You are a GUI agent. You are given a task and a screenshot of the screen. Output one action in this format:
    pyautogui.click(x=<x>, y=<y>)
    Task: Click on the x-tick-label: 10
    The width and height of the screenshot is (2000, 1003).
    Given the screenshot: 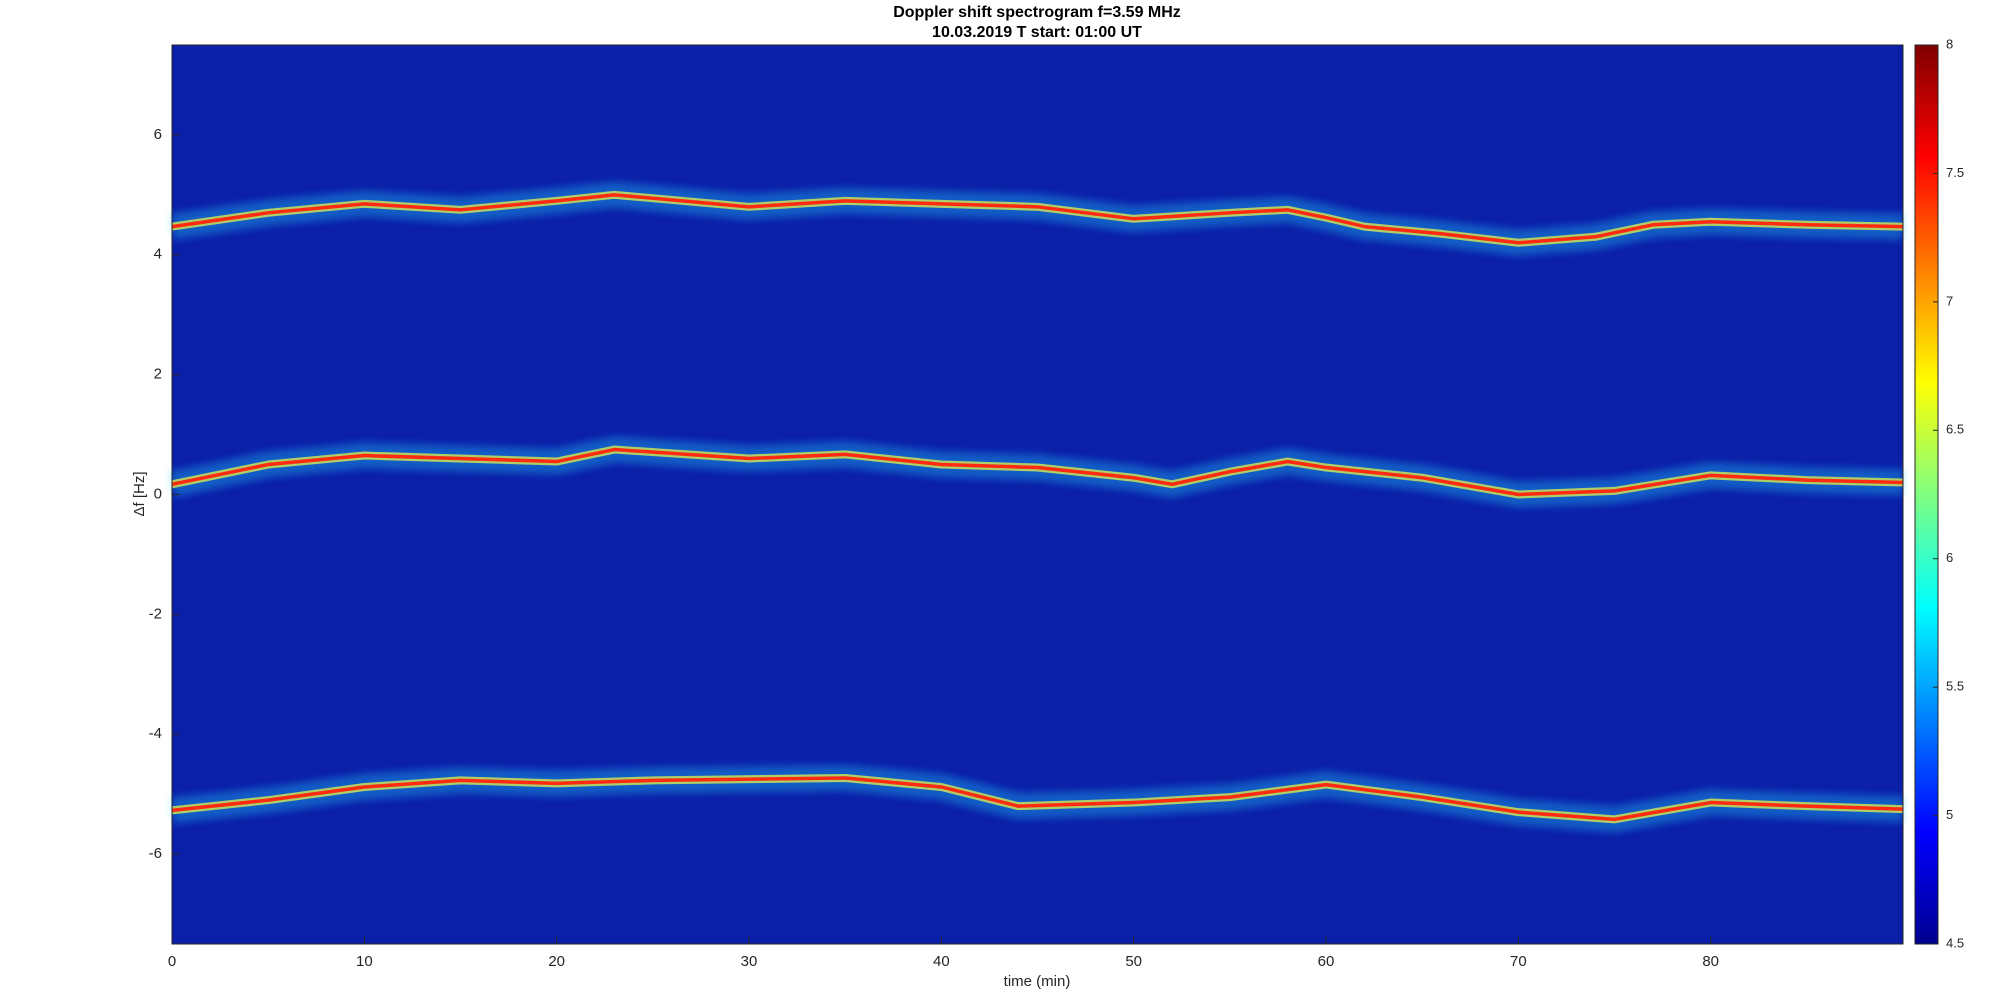 What is the action you would take?
    pyautogui.click(x=364, y=961)
    